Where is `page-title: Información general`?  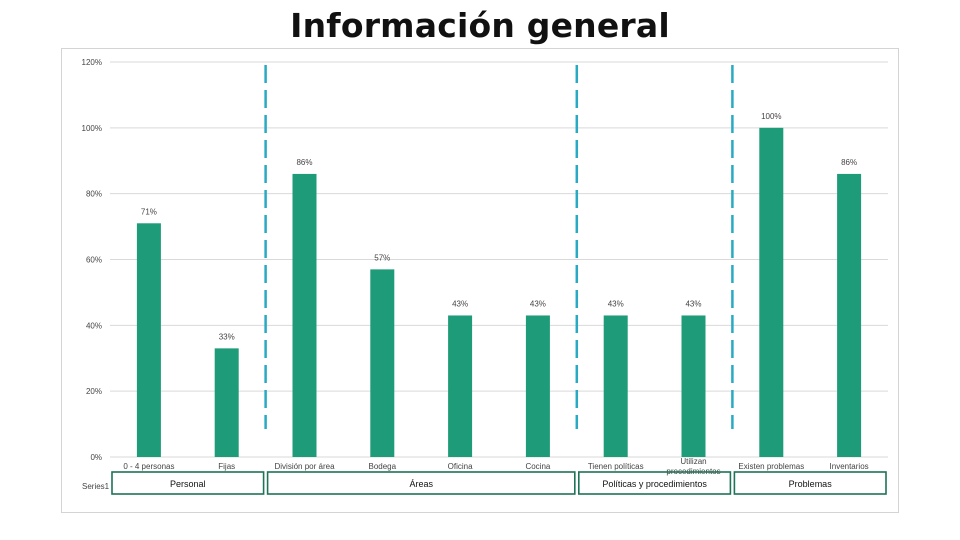
page-title: Información general is located at coordinates (480, 25).